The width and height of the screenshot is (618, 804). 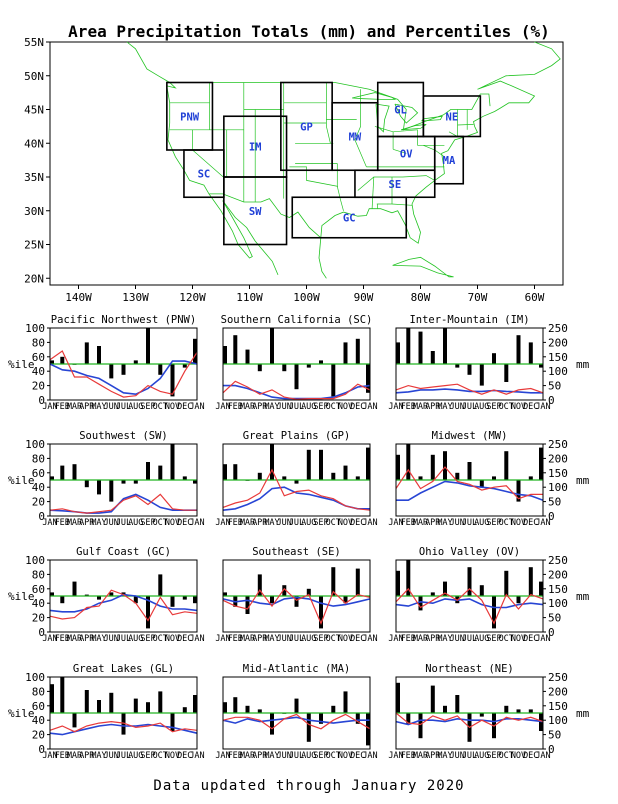 What do you see at coordinates (558, 691) in the screenshot?
I see `mm-tick-label: 200` at bounding box center [558, 691].